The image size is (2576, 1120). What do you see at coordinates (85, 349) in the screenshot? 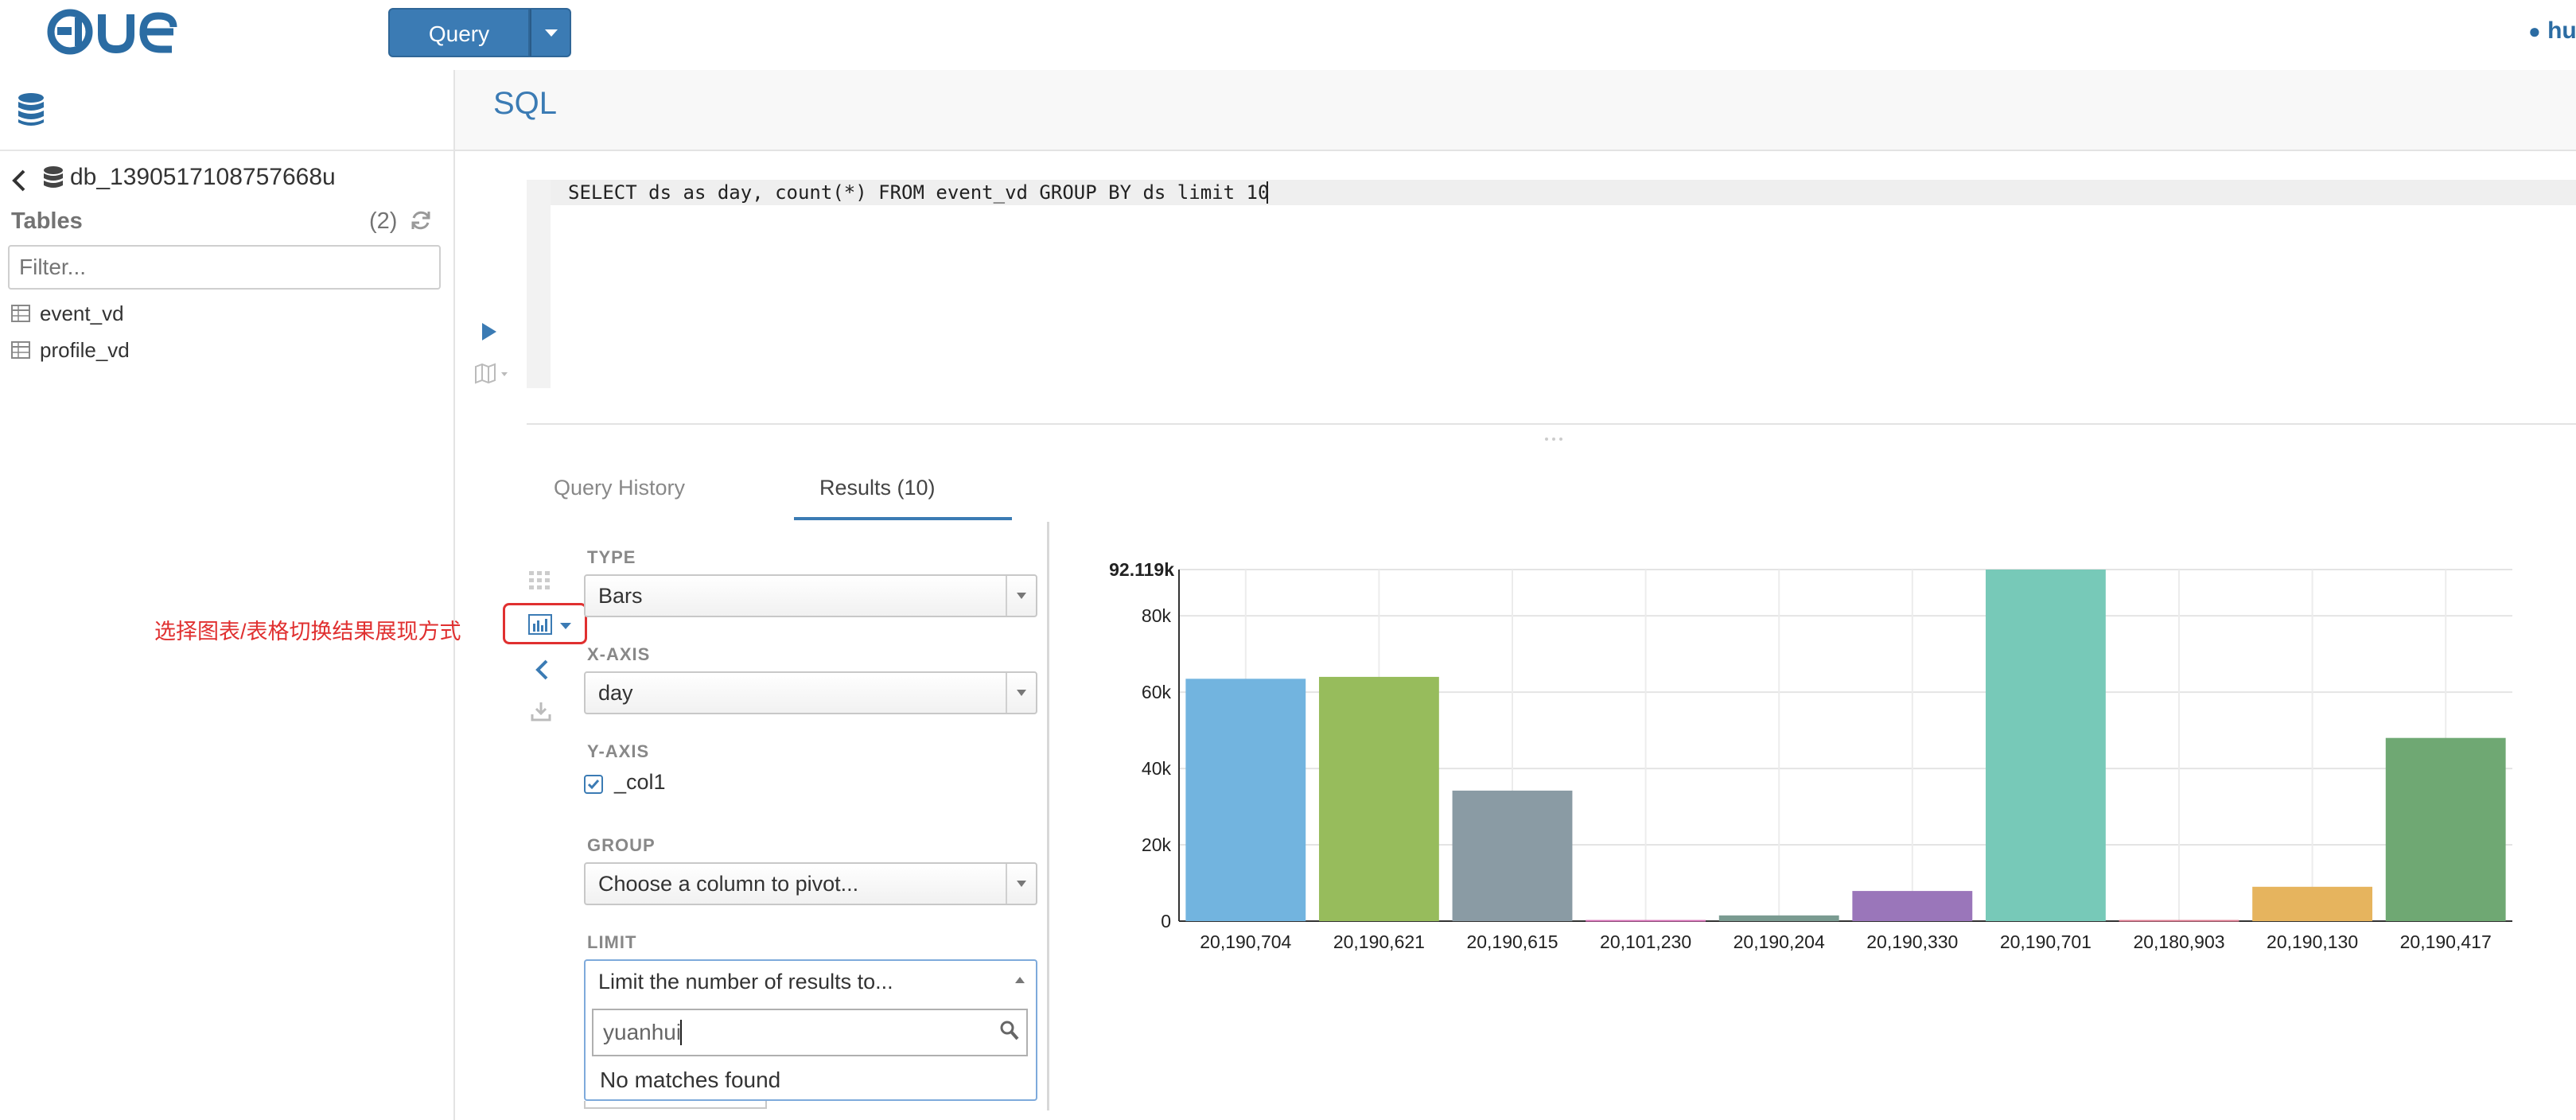
I see `table-name: profile_vd` at bounding box center [85, 349].